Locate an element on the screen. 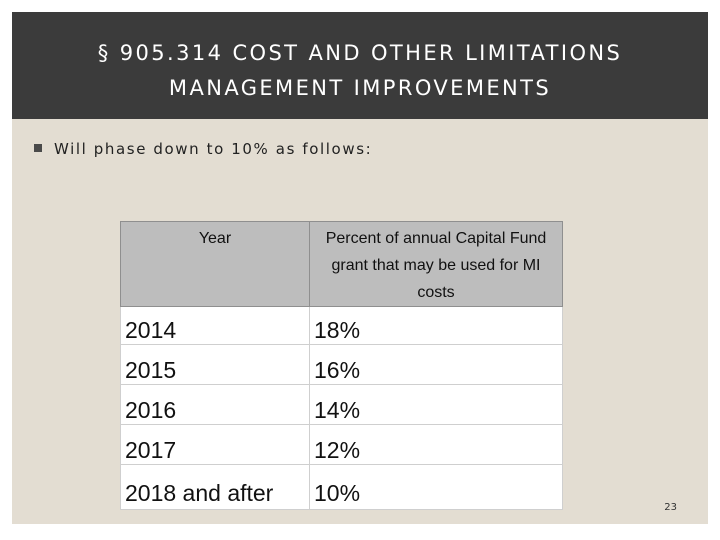  year-cell: 2018 and after is located at coordinates (215, 487).